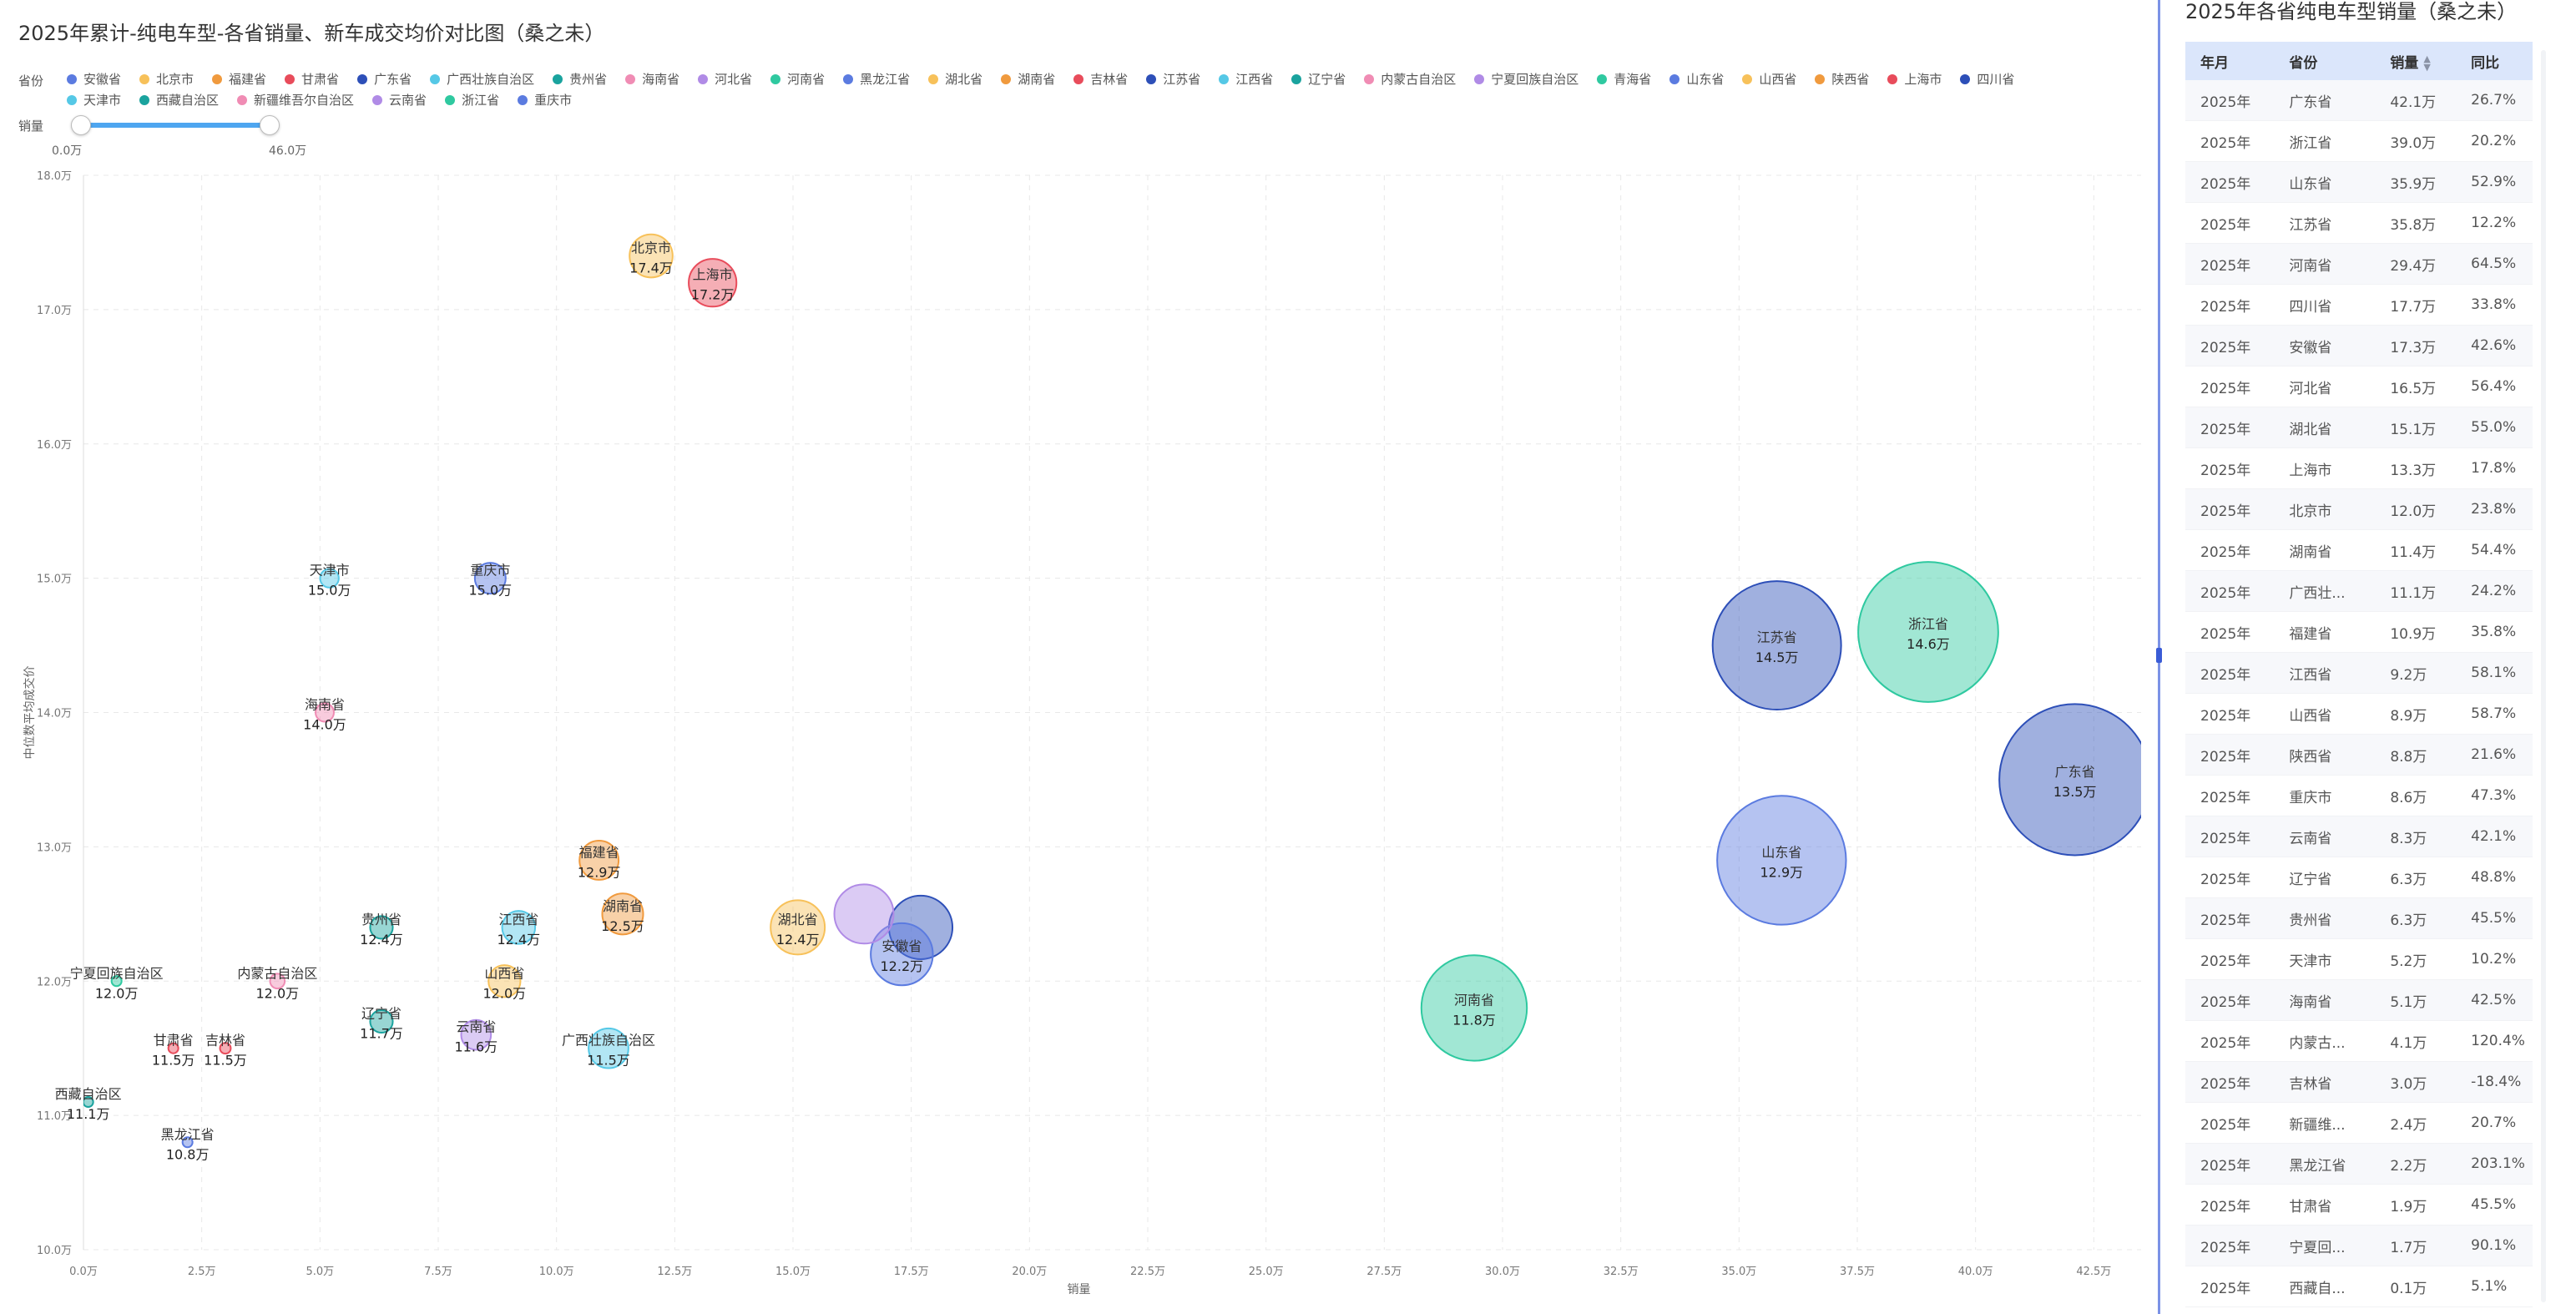  I want to click on cell-province: 江西省, so click(2310, 675).